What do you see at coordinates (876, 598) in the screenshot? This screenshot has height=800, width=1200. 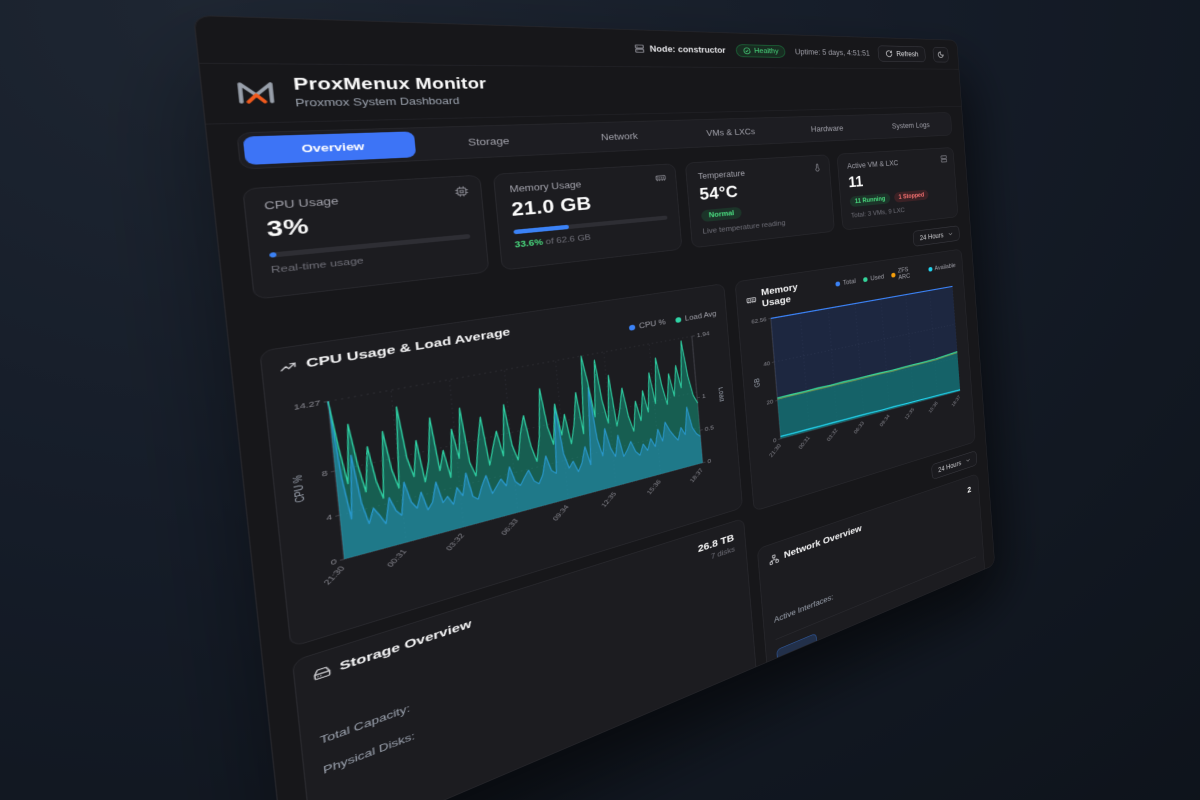 I see `network-divider` at bounding box center [876, 598].